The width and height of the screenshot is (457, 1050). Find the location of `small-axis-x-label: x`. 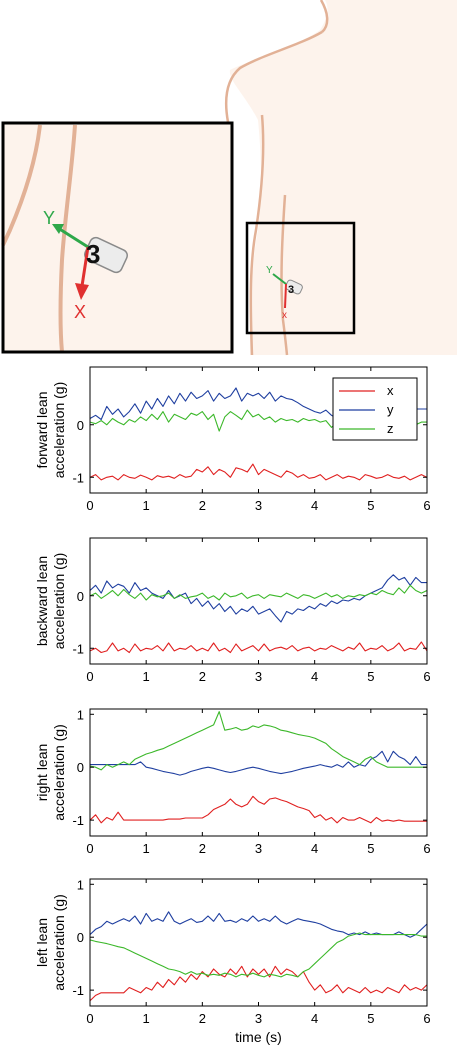

small-axis-x-label: x is located at coordinates (284, 315).